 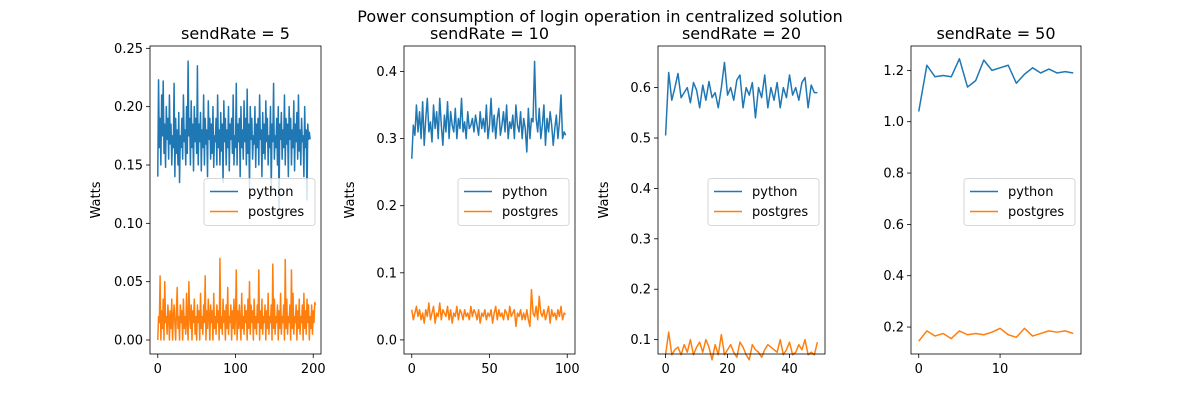 What do you see at coordinates (128, 282) in the screenshot?
I see `y-tick-label: 0.05` at bounding box center [128, 282].